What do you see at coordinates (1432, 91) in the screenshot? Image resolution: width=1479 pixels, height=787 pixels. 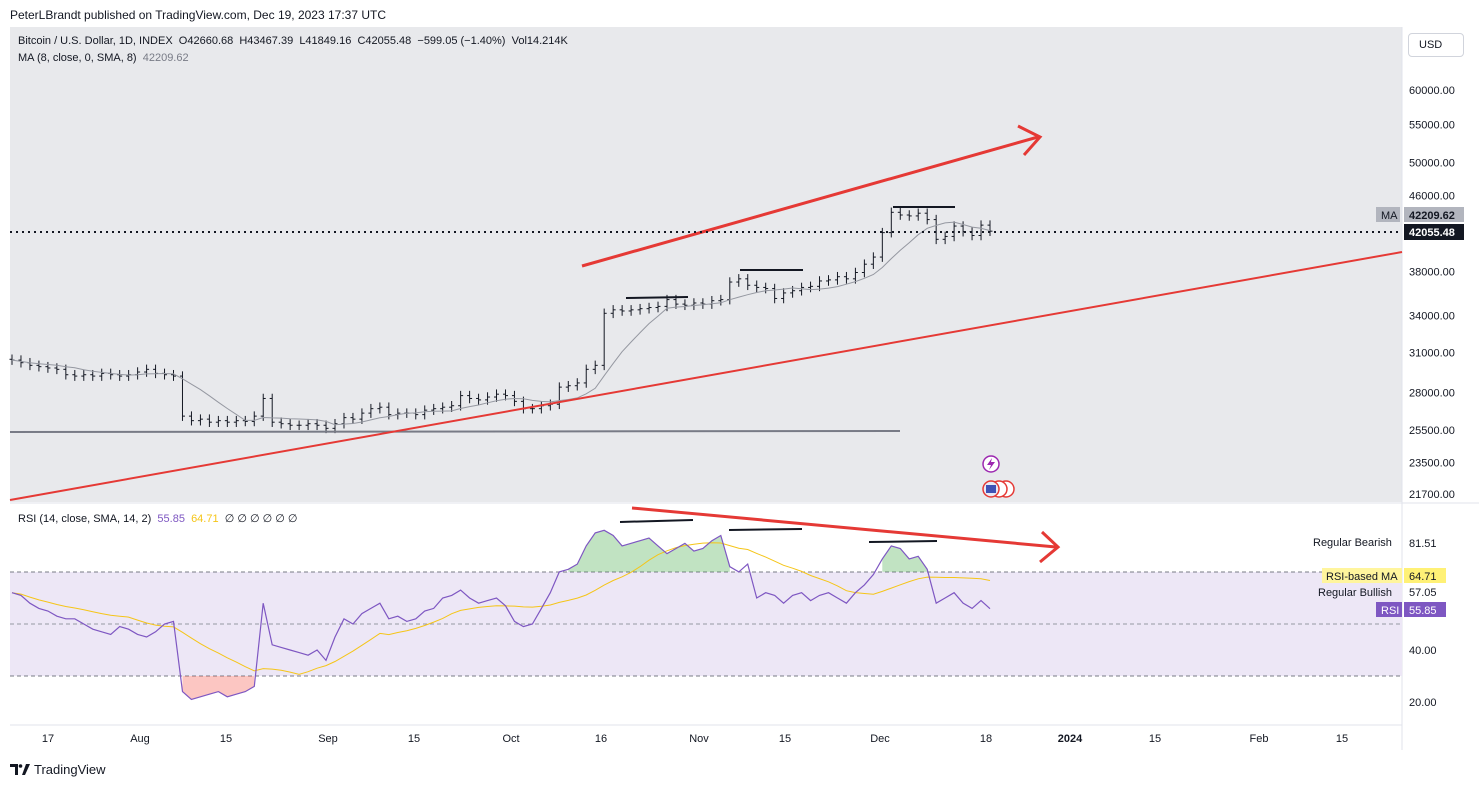 I see `price-tick-label: 60000.00` at bounding box center [1432, 91].